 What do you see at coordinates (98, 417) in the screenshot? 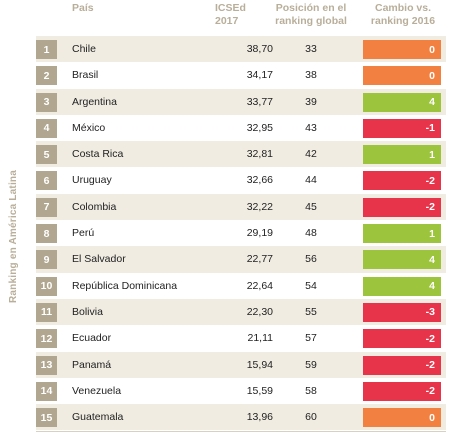
I see `country-name: Guatemala` at bounding box center [98, 417].